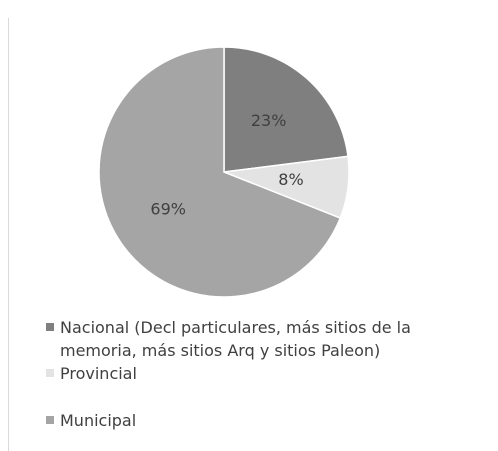 This screenshot has width=498, height=451. What do you see at coordinates (290, 179) in the screenshot?
I see `data-label: 8%` at bounding box center [290, 179].